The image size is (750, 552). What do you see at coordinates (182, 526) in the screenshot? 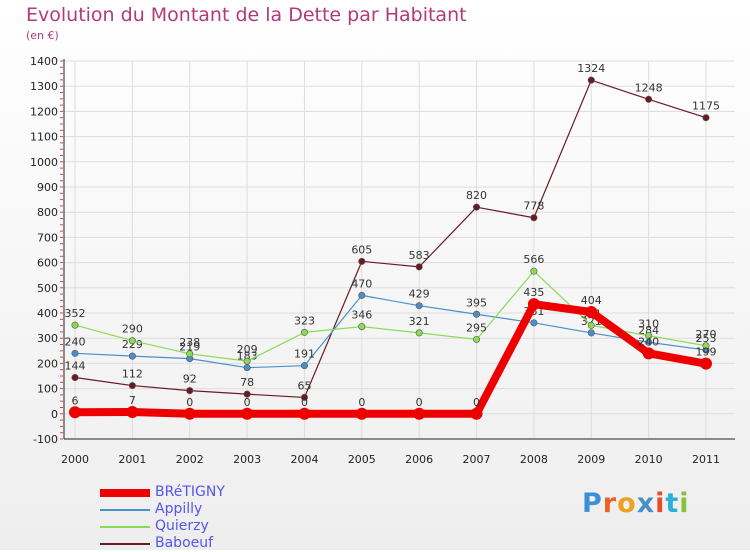
I see `legend-label: Quierzy` at bounding box center [182, 526].